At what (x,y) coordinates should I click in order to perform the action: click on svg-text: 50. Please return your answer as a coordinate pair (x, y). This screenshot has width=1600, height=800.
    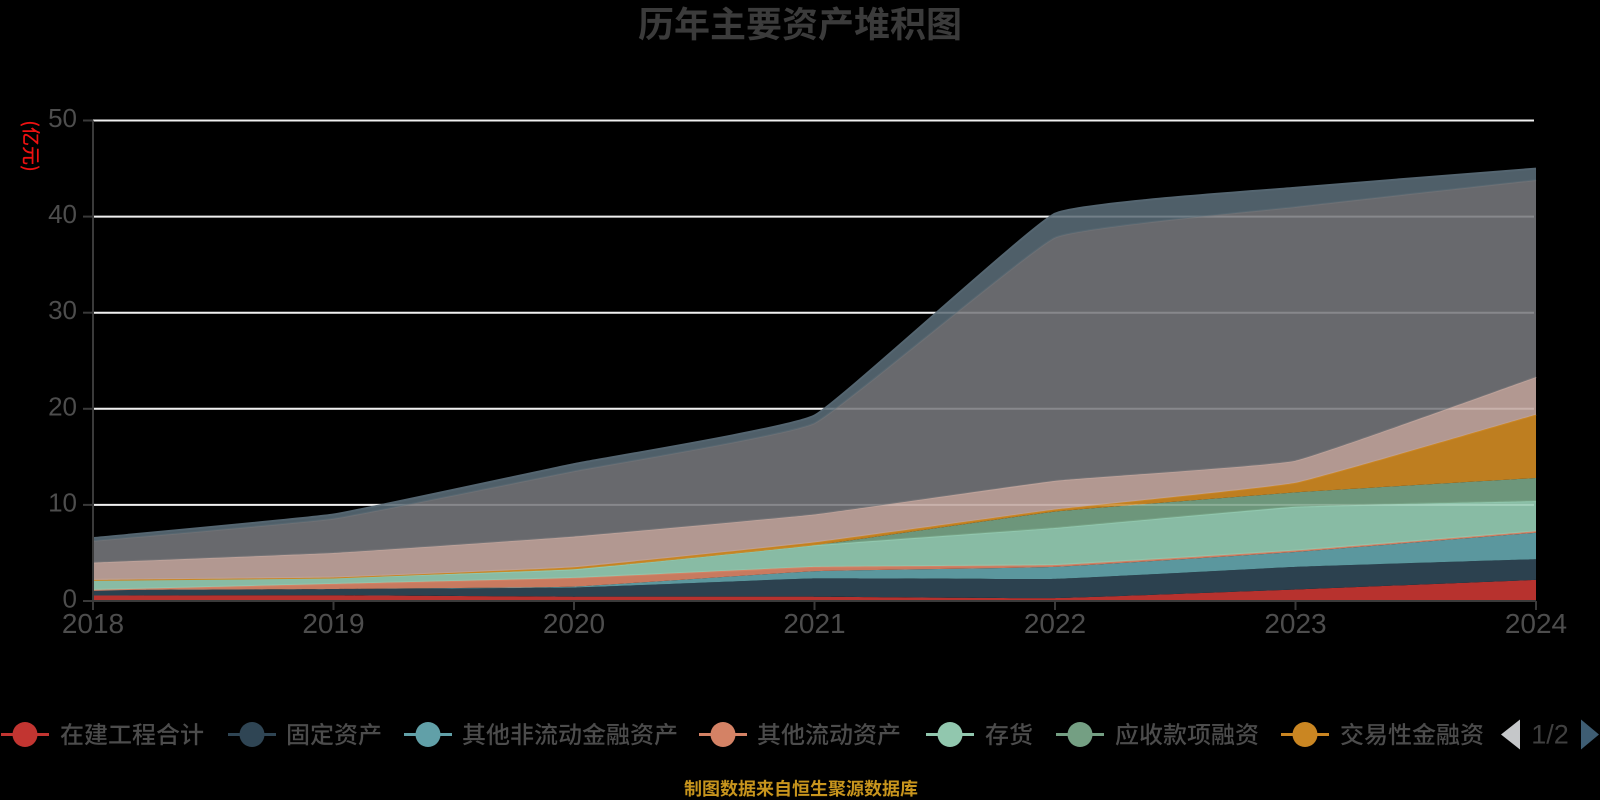
    Looking at the image, I should click on (62, 118).